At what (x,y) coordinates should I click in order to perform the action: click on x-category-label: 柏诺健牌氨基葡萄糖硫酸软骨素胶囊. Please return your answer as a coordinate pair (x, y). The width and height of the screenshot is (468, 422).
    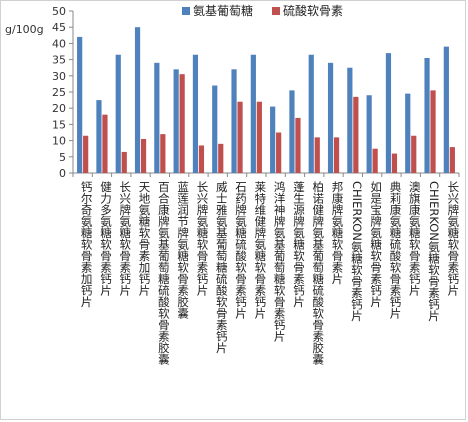
    Looking at the image, I should click on (318, 273).